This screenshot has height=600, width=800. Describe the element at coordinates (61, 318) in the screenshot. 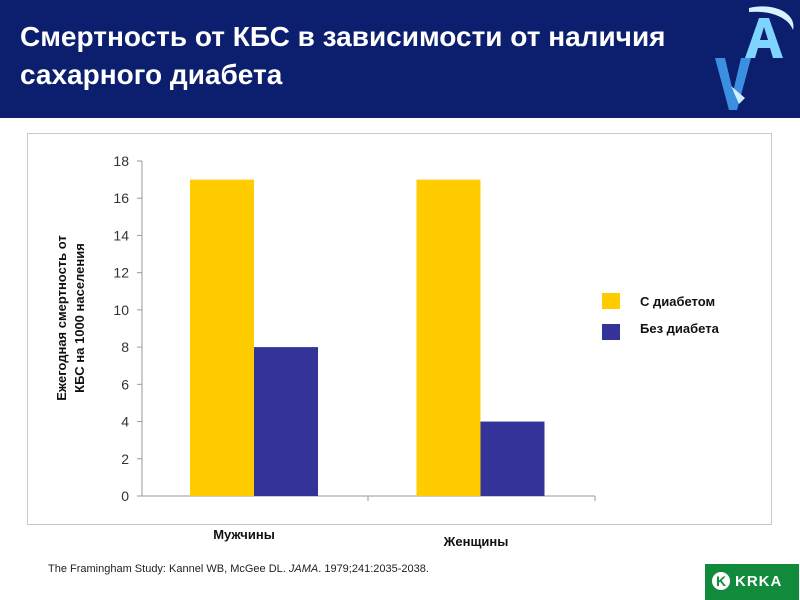

I see `y-axis-label-line-1: Ежегодная смертность от` at that location.